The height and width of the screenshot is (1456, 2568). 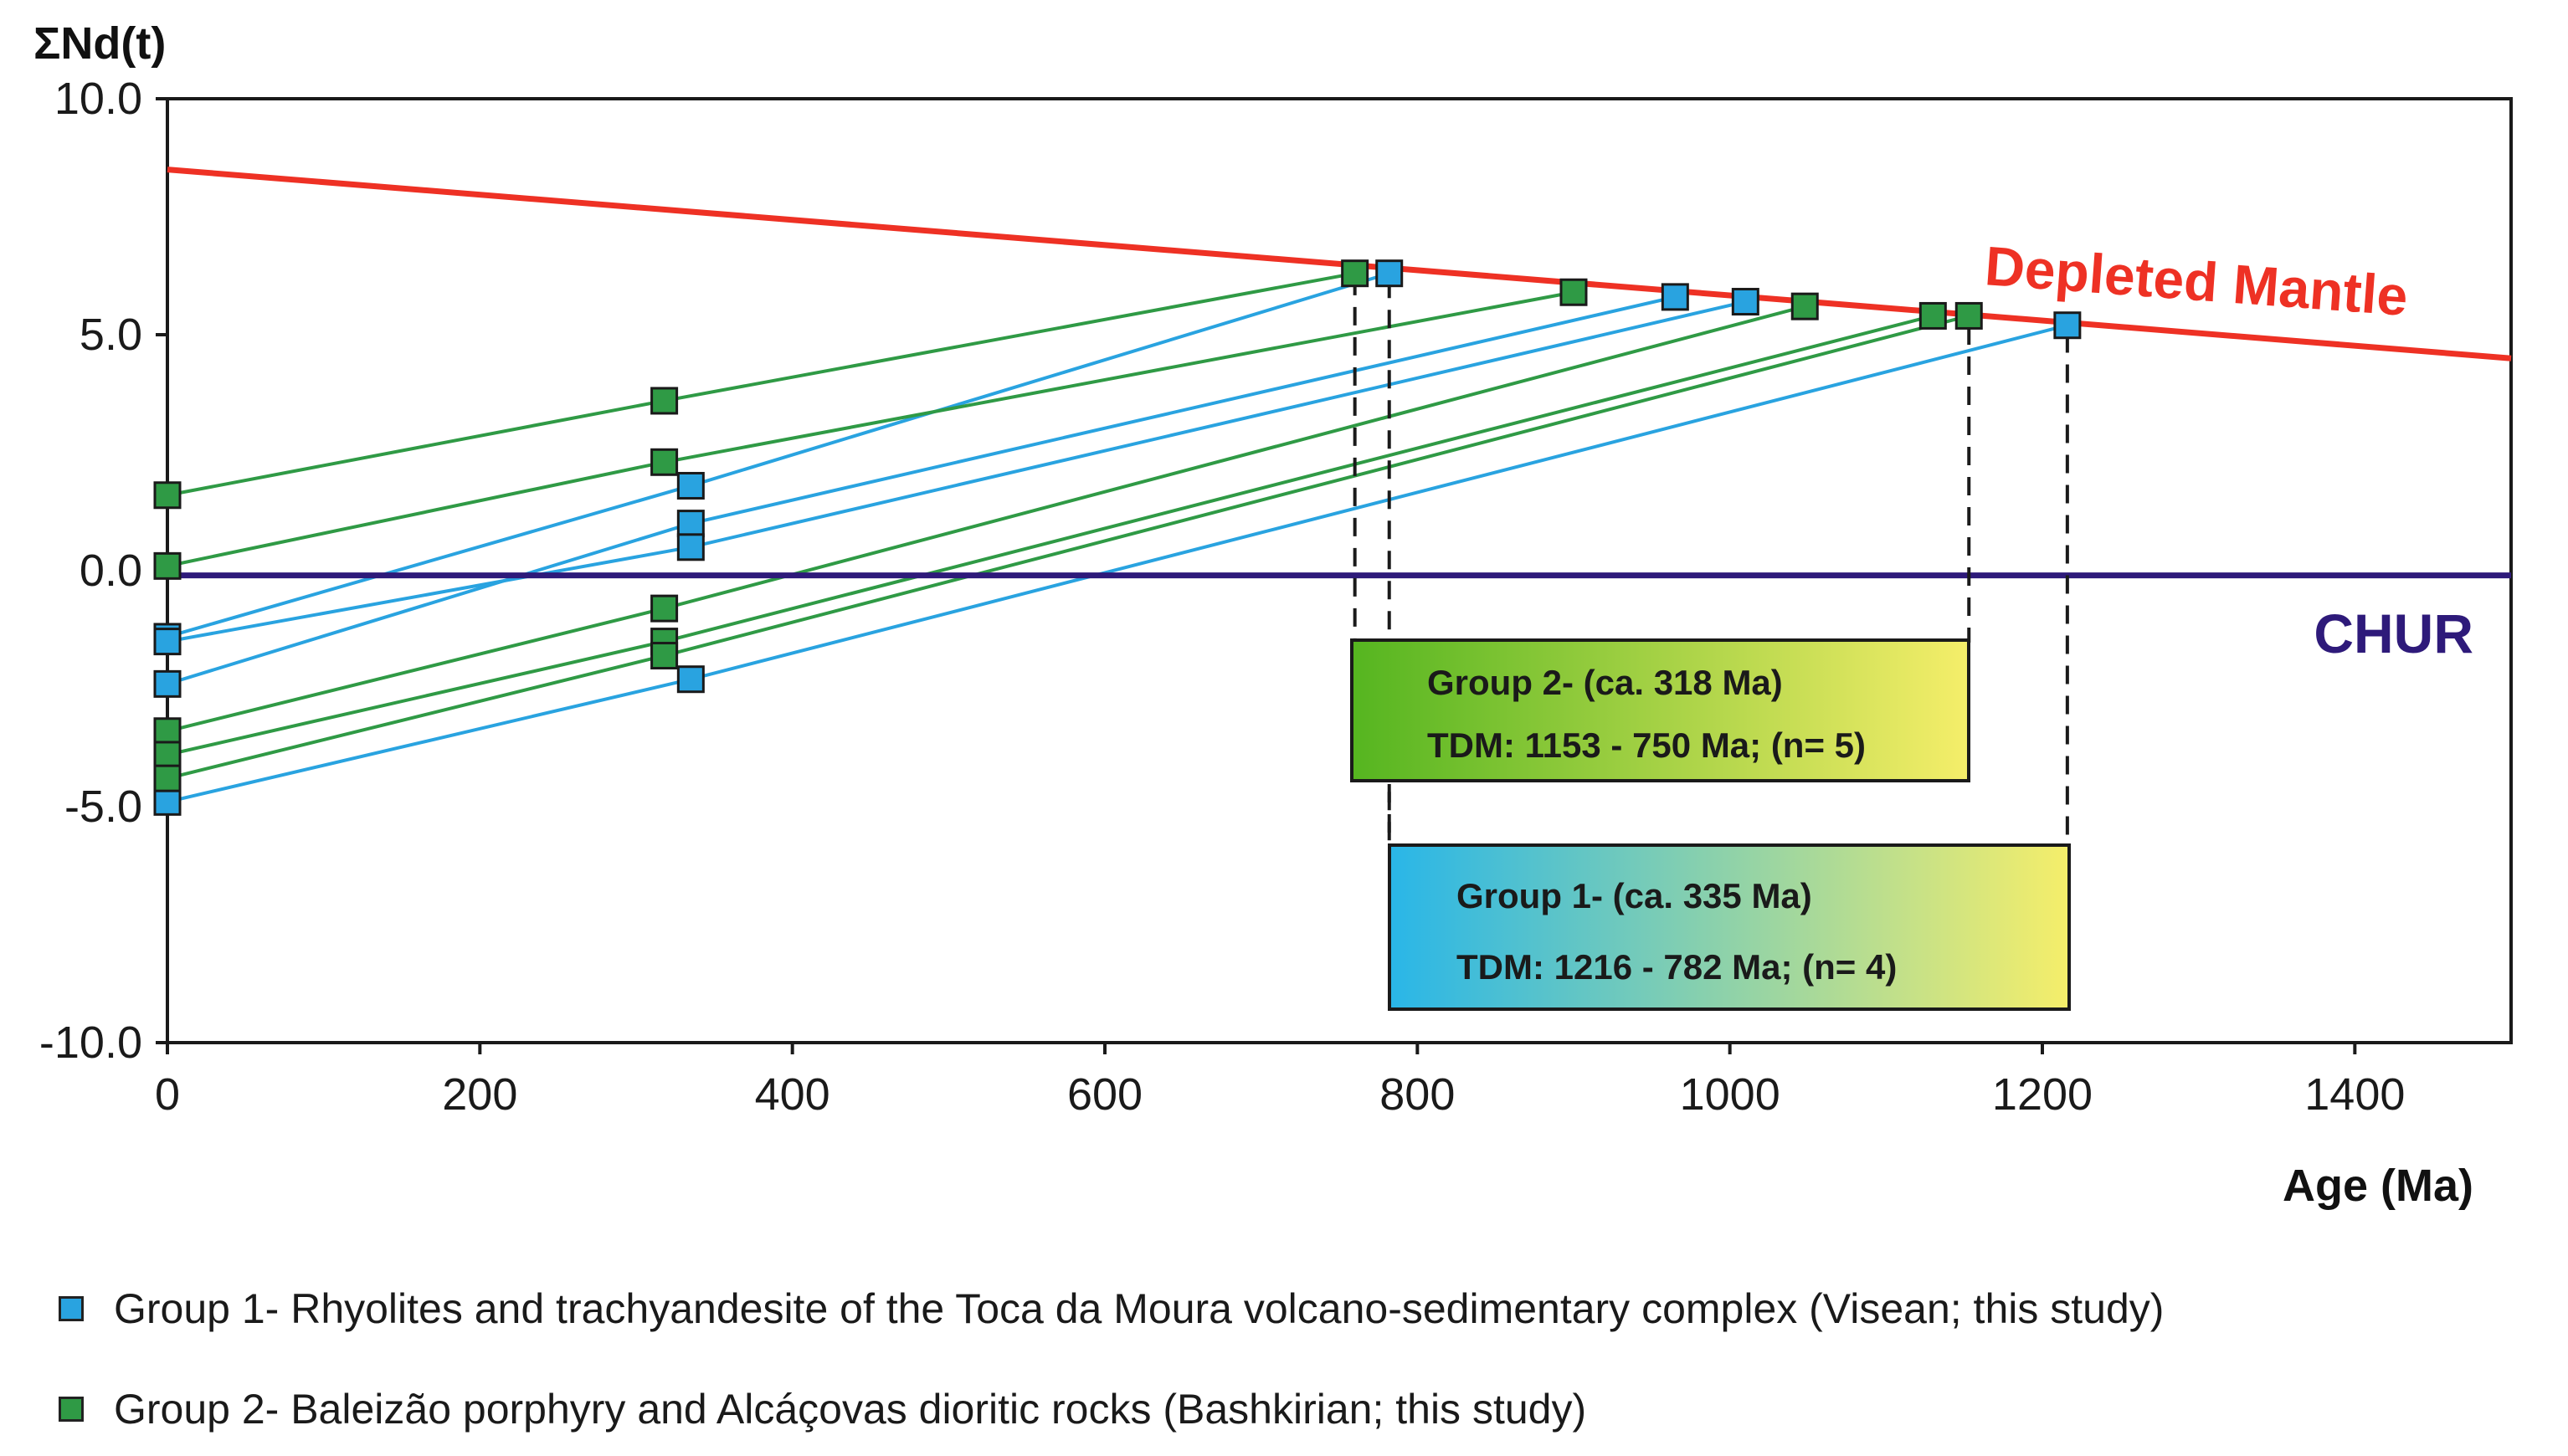 What do you see at coordinates (111, 571) in the screenshot?
I see `y-tick-label: 0.0` at bounding box center [111, 571].